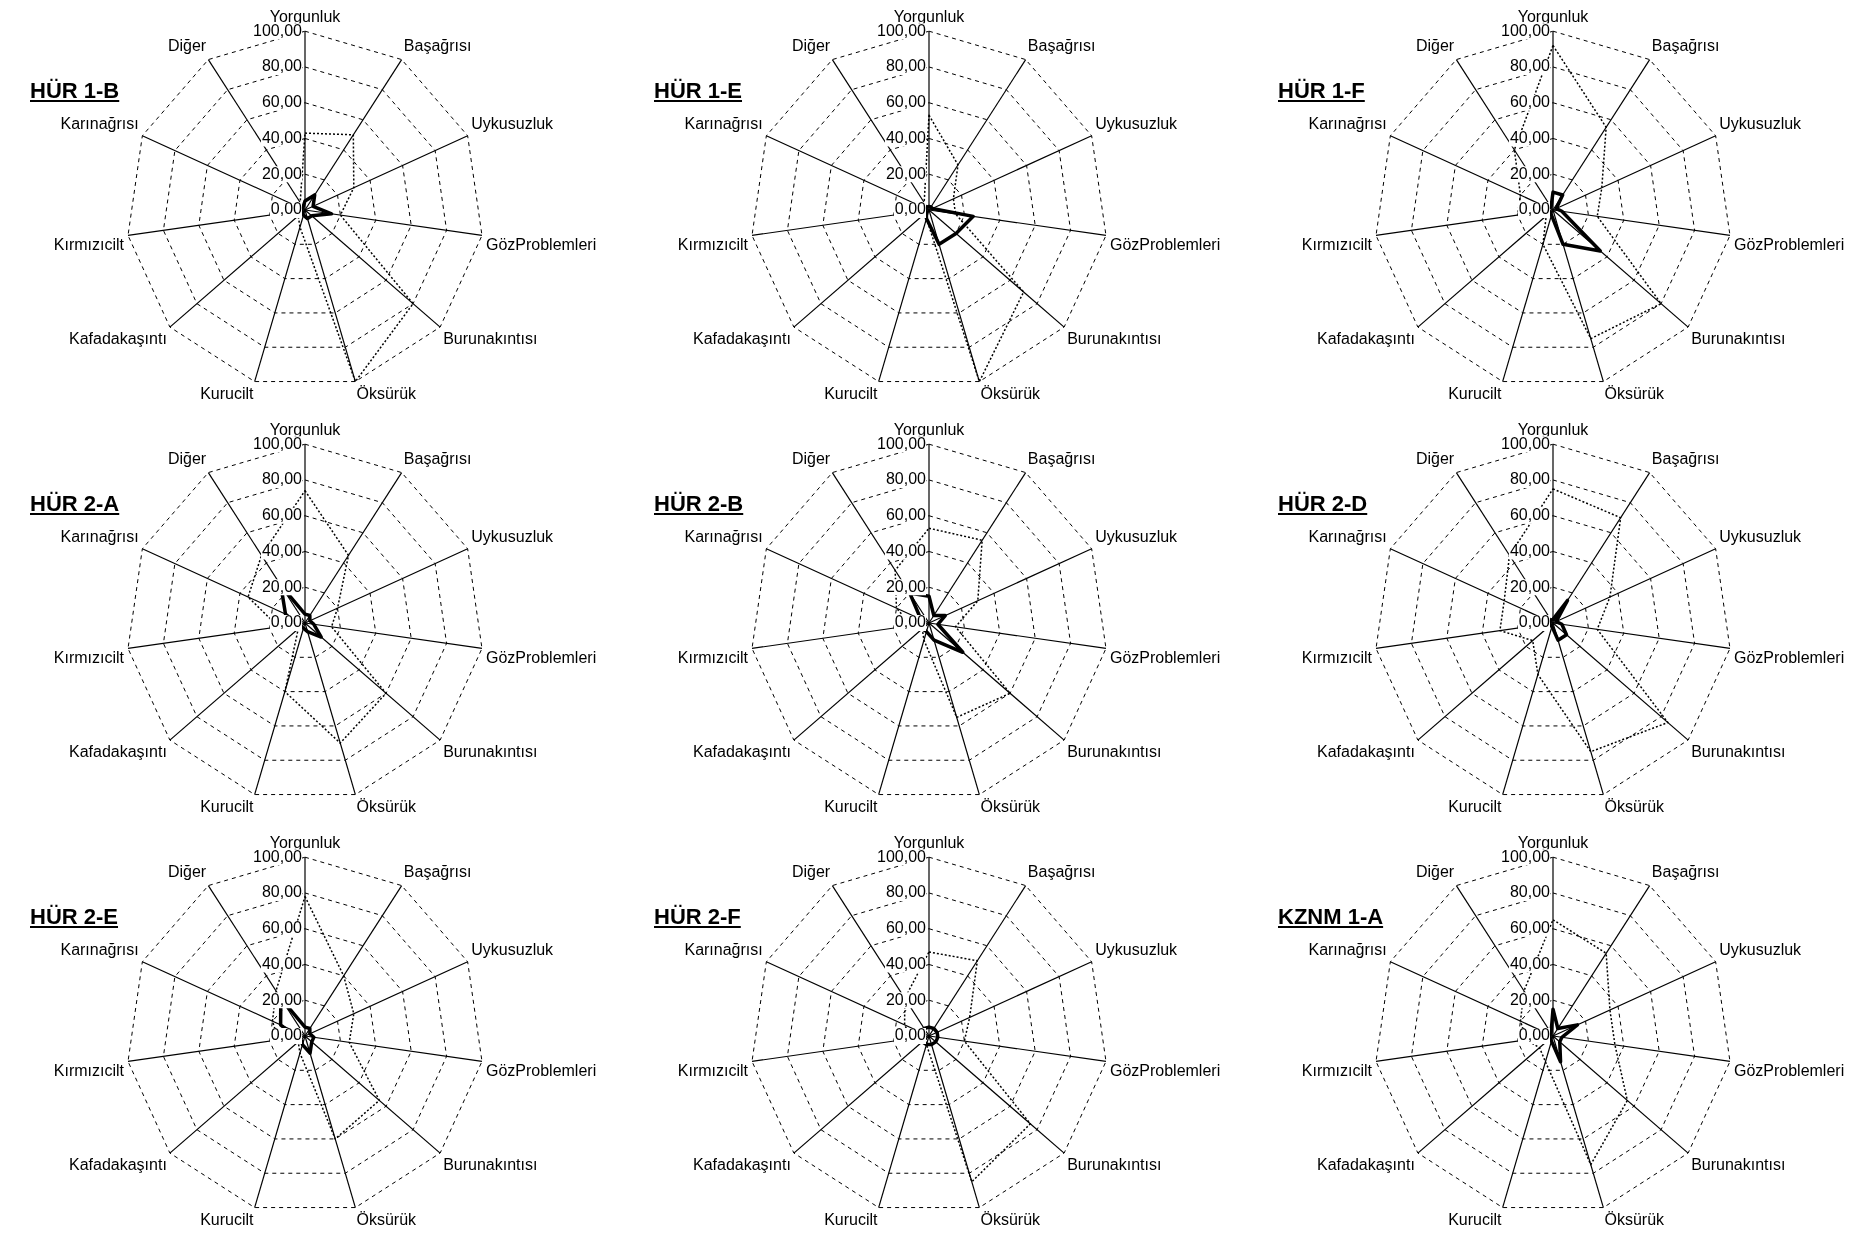  Describe the element at coordinates (1323, 504) in the screenshot. I see `text: HÜR 2-D` at that location.